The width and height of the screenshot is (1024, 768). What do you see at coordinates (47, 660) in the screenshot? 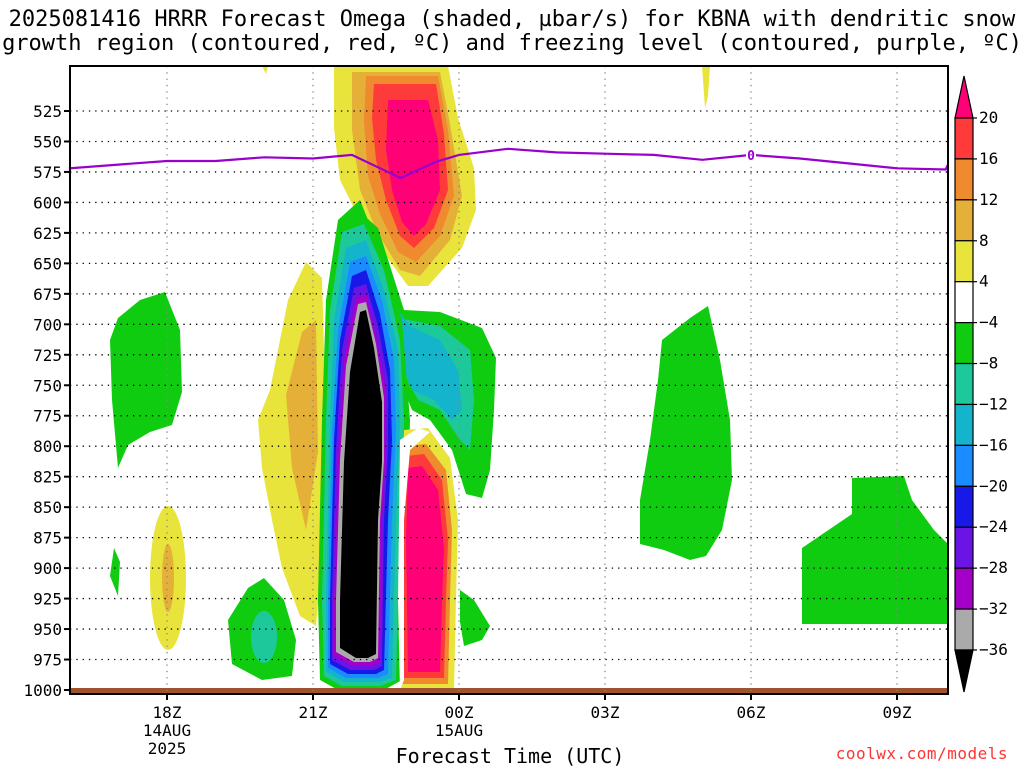
I see `y-tick-label: 975` at bounding box center [47, 660].